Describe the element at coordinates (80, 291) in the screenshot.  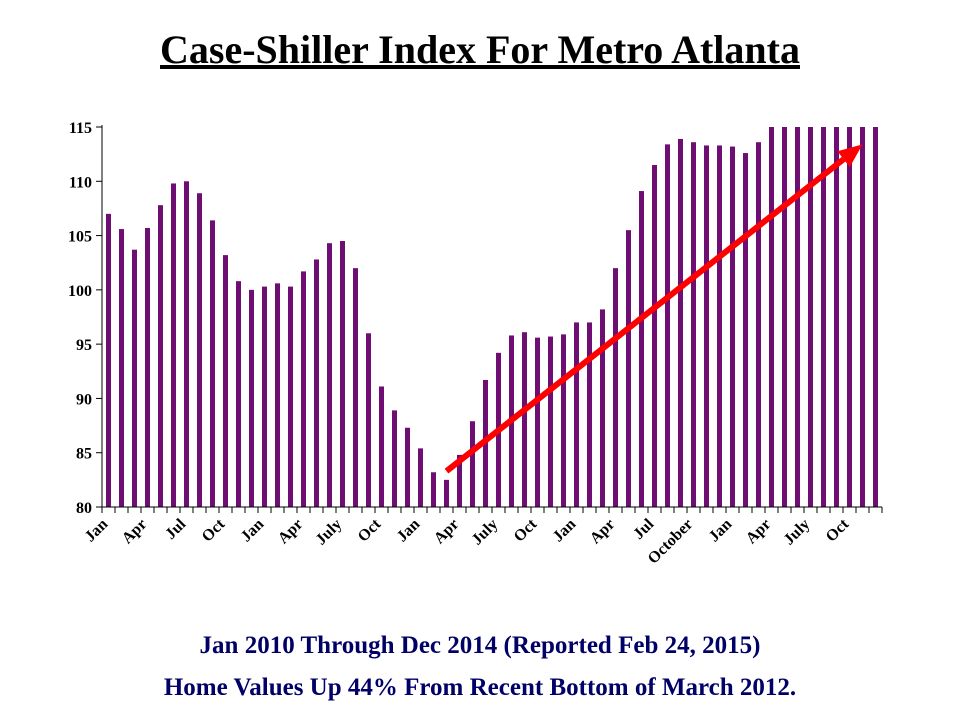
I see `y-tick-label: 100` at that location.